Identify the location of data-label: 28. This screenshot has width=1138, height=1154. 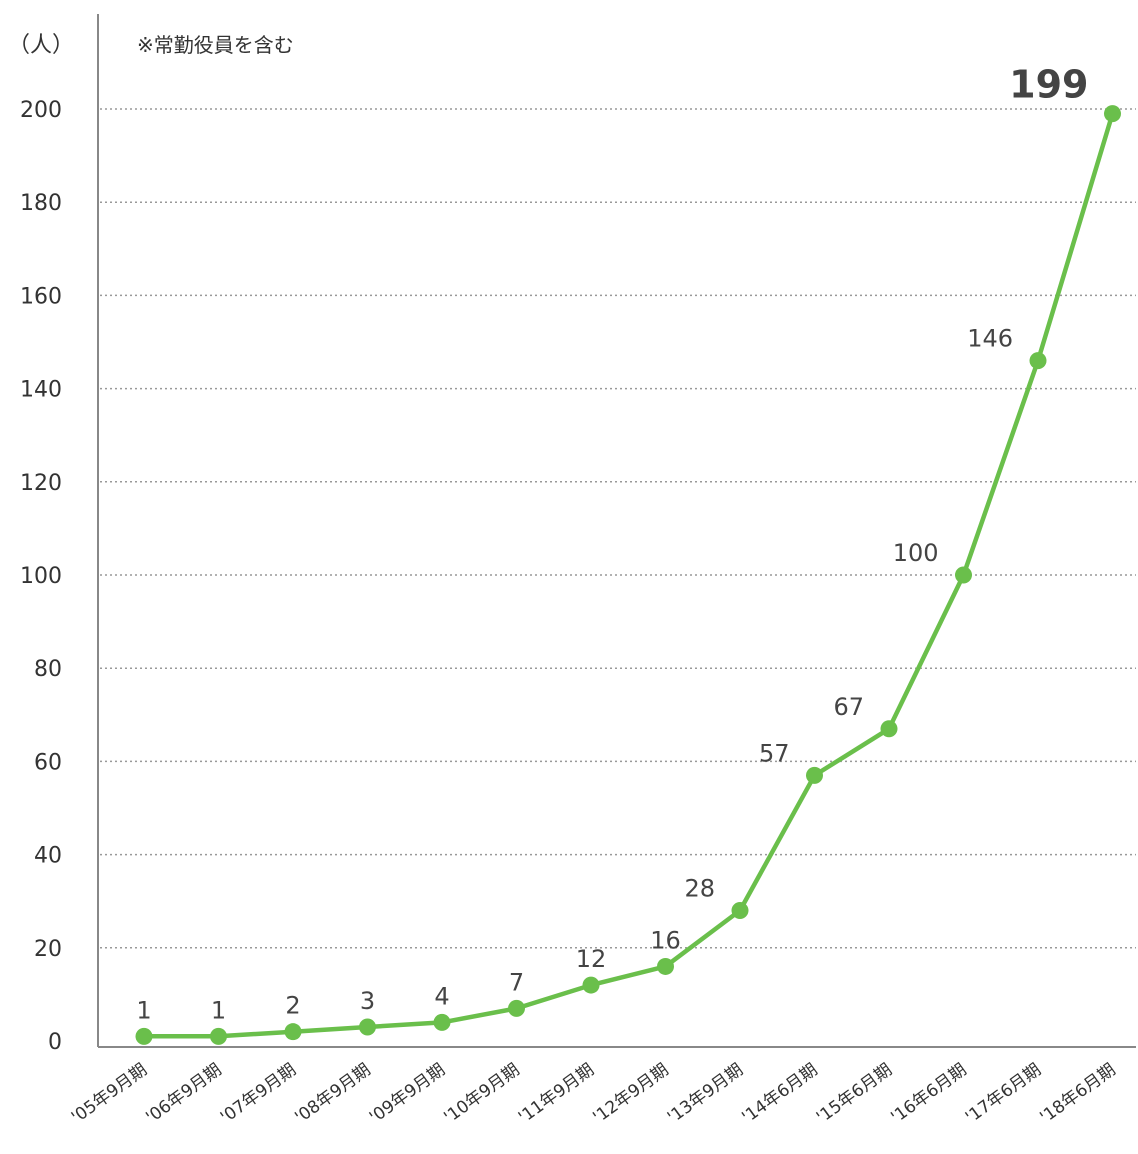
(699, 889).